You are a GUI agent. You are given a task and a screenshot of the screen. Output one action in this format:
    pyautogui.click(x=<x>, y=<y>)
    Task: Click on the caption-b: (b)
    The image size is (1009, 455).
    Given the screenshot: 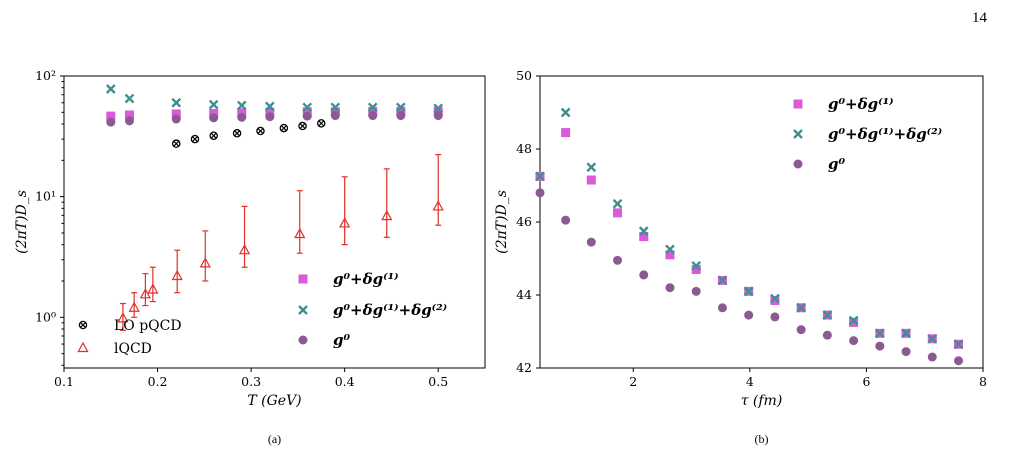 What is the action you would take?
    pyautogui.click(x=762, y=439)
    